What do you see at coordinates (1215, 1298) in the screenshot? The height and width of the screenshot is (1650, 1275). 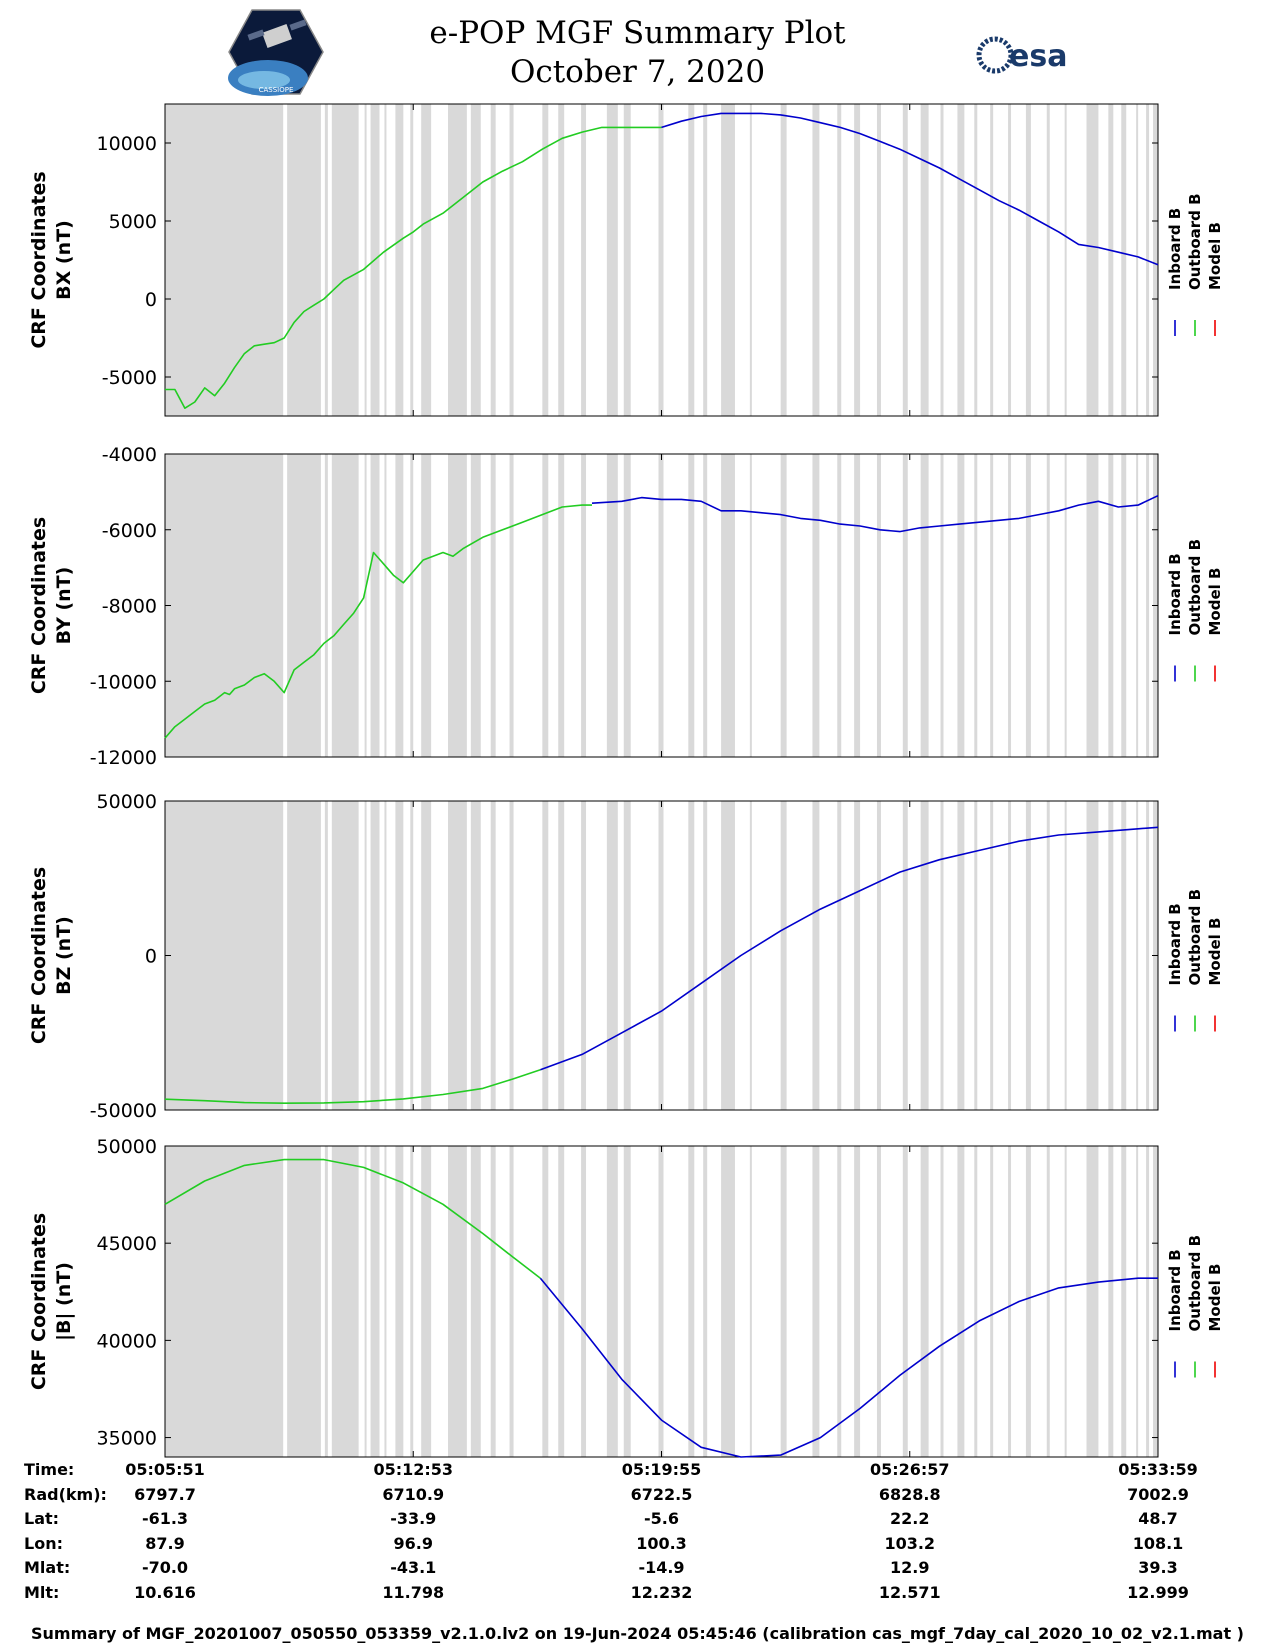 I see `legend-label-model-b: Model B` at bounding box center [1215, 1298].